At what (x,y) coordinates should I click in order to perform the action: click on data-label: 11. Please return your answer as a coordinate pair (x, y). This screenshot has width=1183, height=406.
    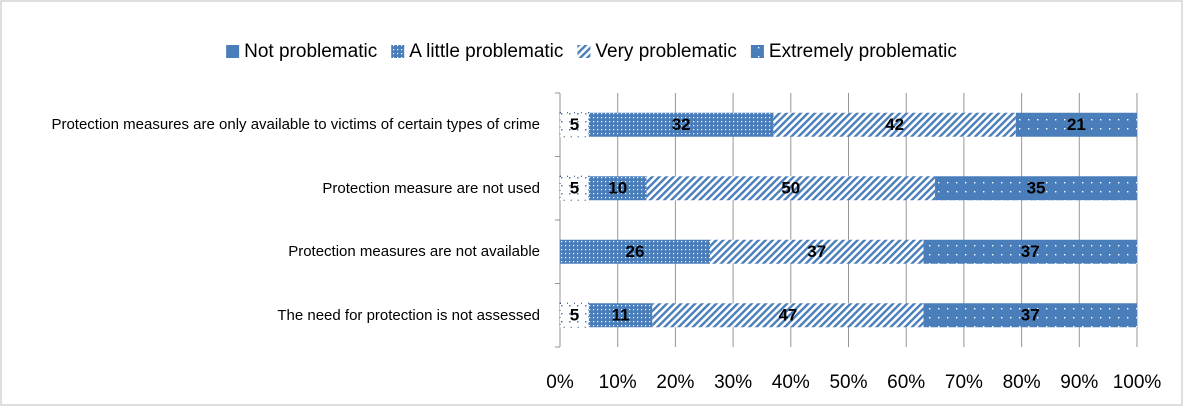
    Looking at the image, I should click on (621, 315).